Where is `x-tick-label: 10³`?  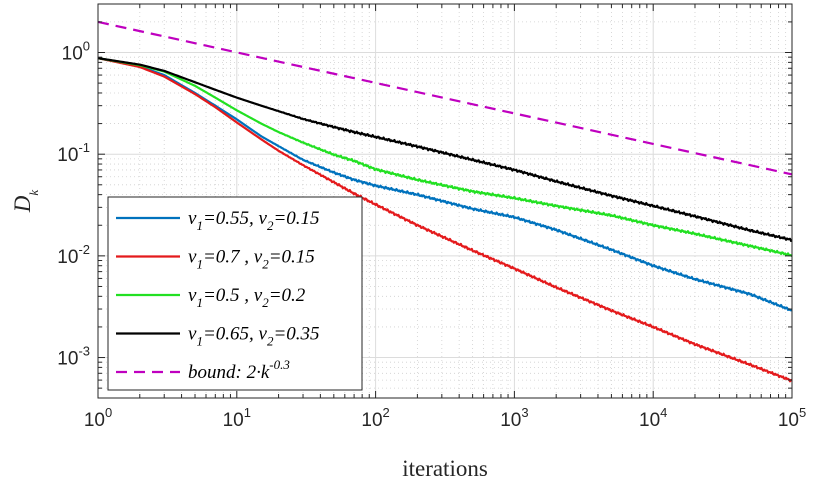 x-tick-label: 10³ is located at coordinates (514, 418).